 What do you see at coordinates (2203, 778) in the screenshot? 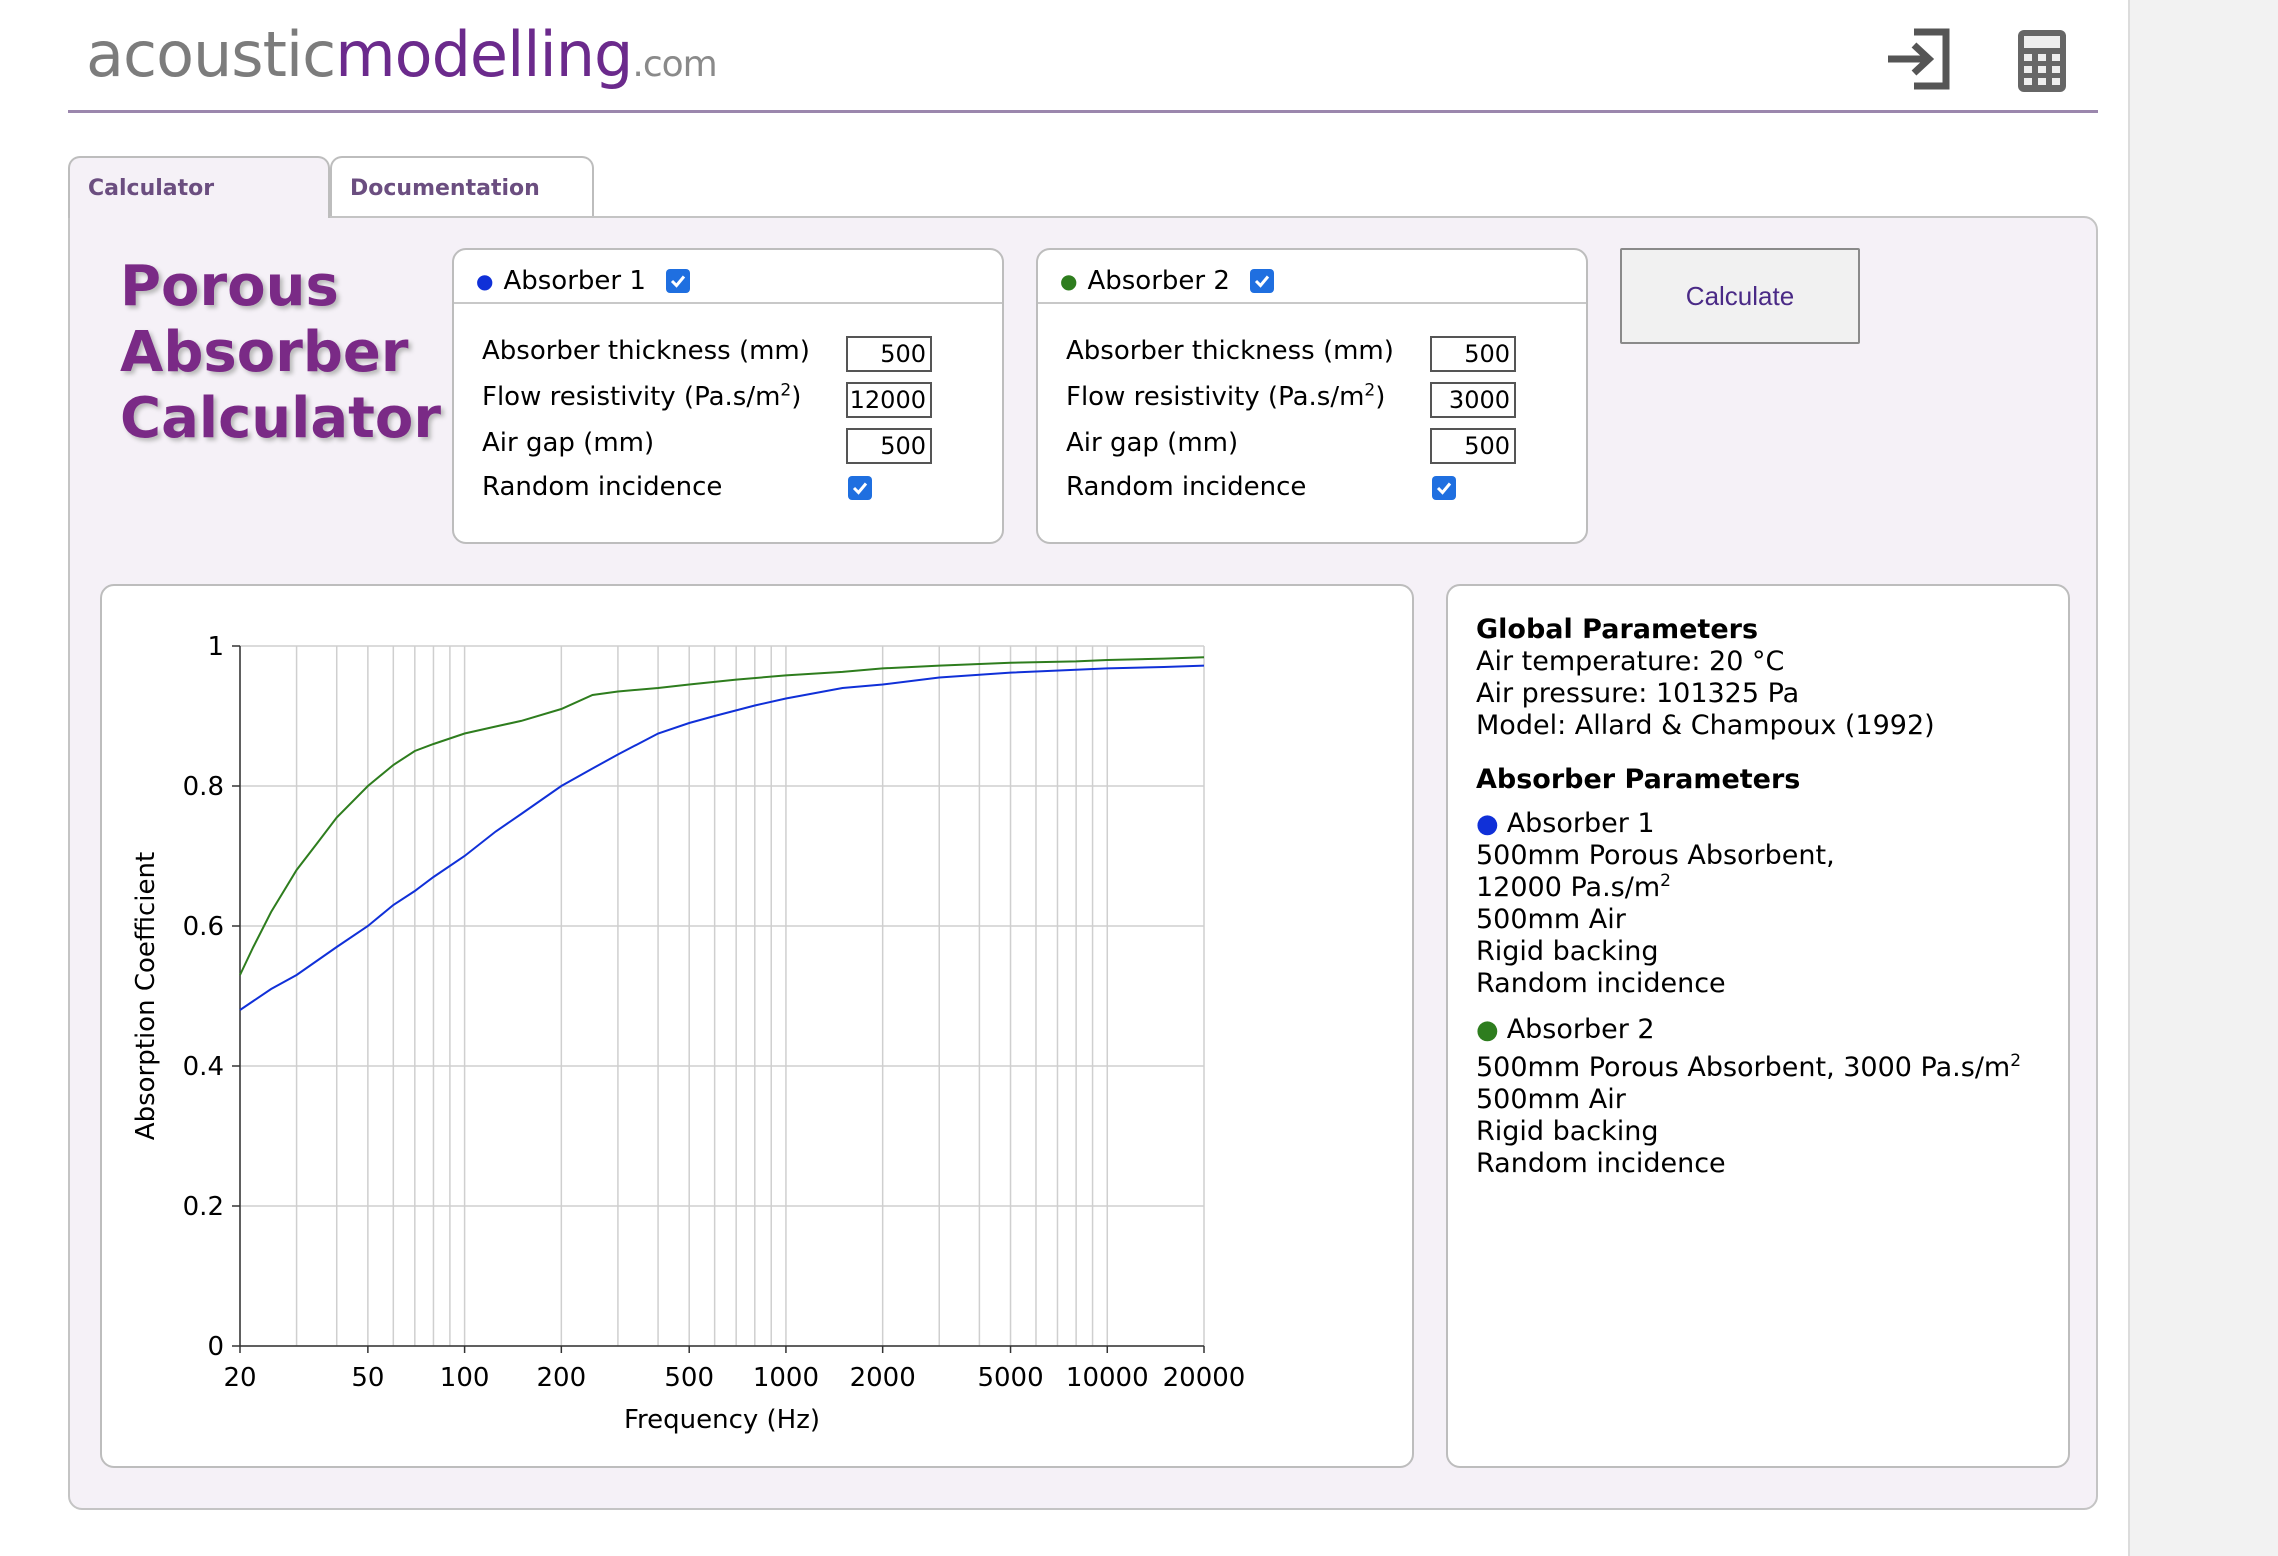
I see `window-right-margin` at bounding box center [2203, 778].